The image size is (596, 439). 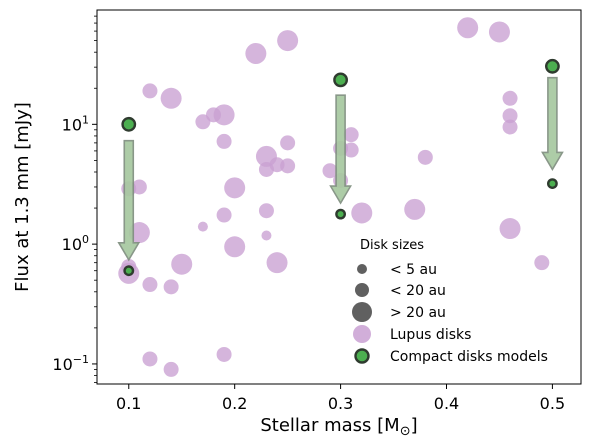 What do you see at coordinates (430, 335) in the screenshot?
I see `legend-label-lupus: Lupus disks` at bounding box center [430, 335].